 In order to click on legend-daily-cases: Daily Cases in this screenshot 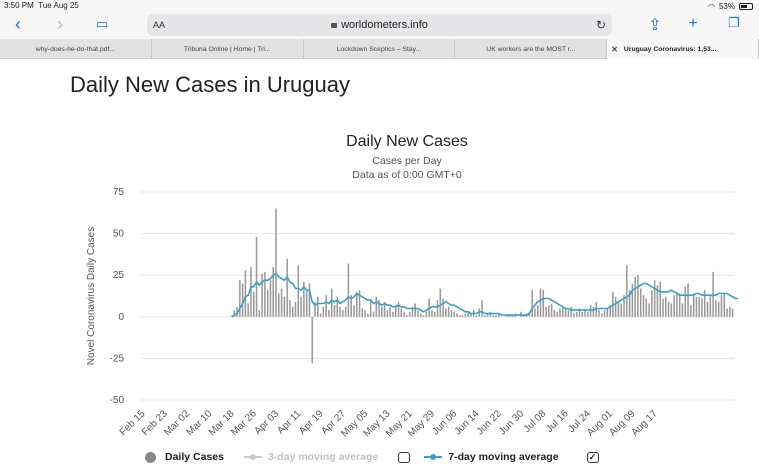, I will do `click(184, 457)`.